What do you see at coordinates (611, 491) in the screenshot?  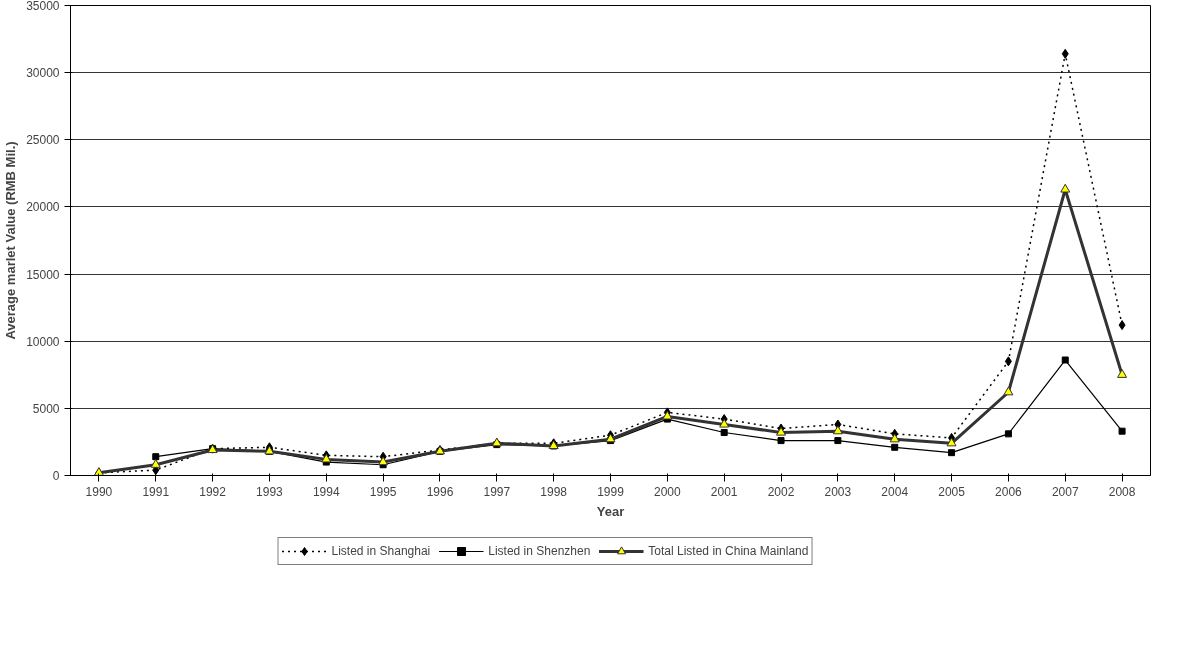 I see `x-tick-label: 1999` at bounding box center [611, 491].